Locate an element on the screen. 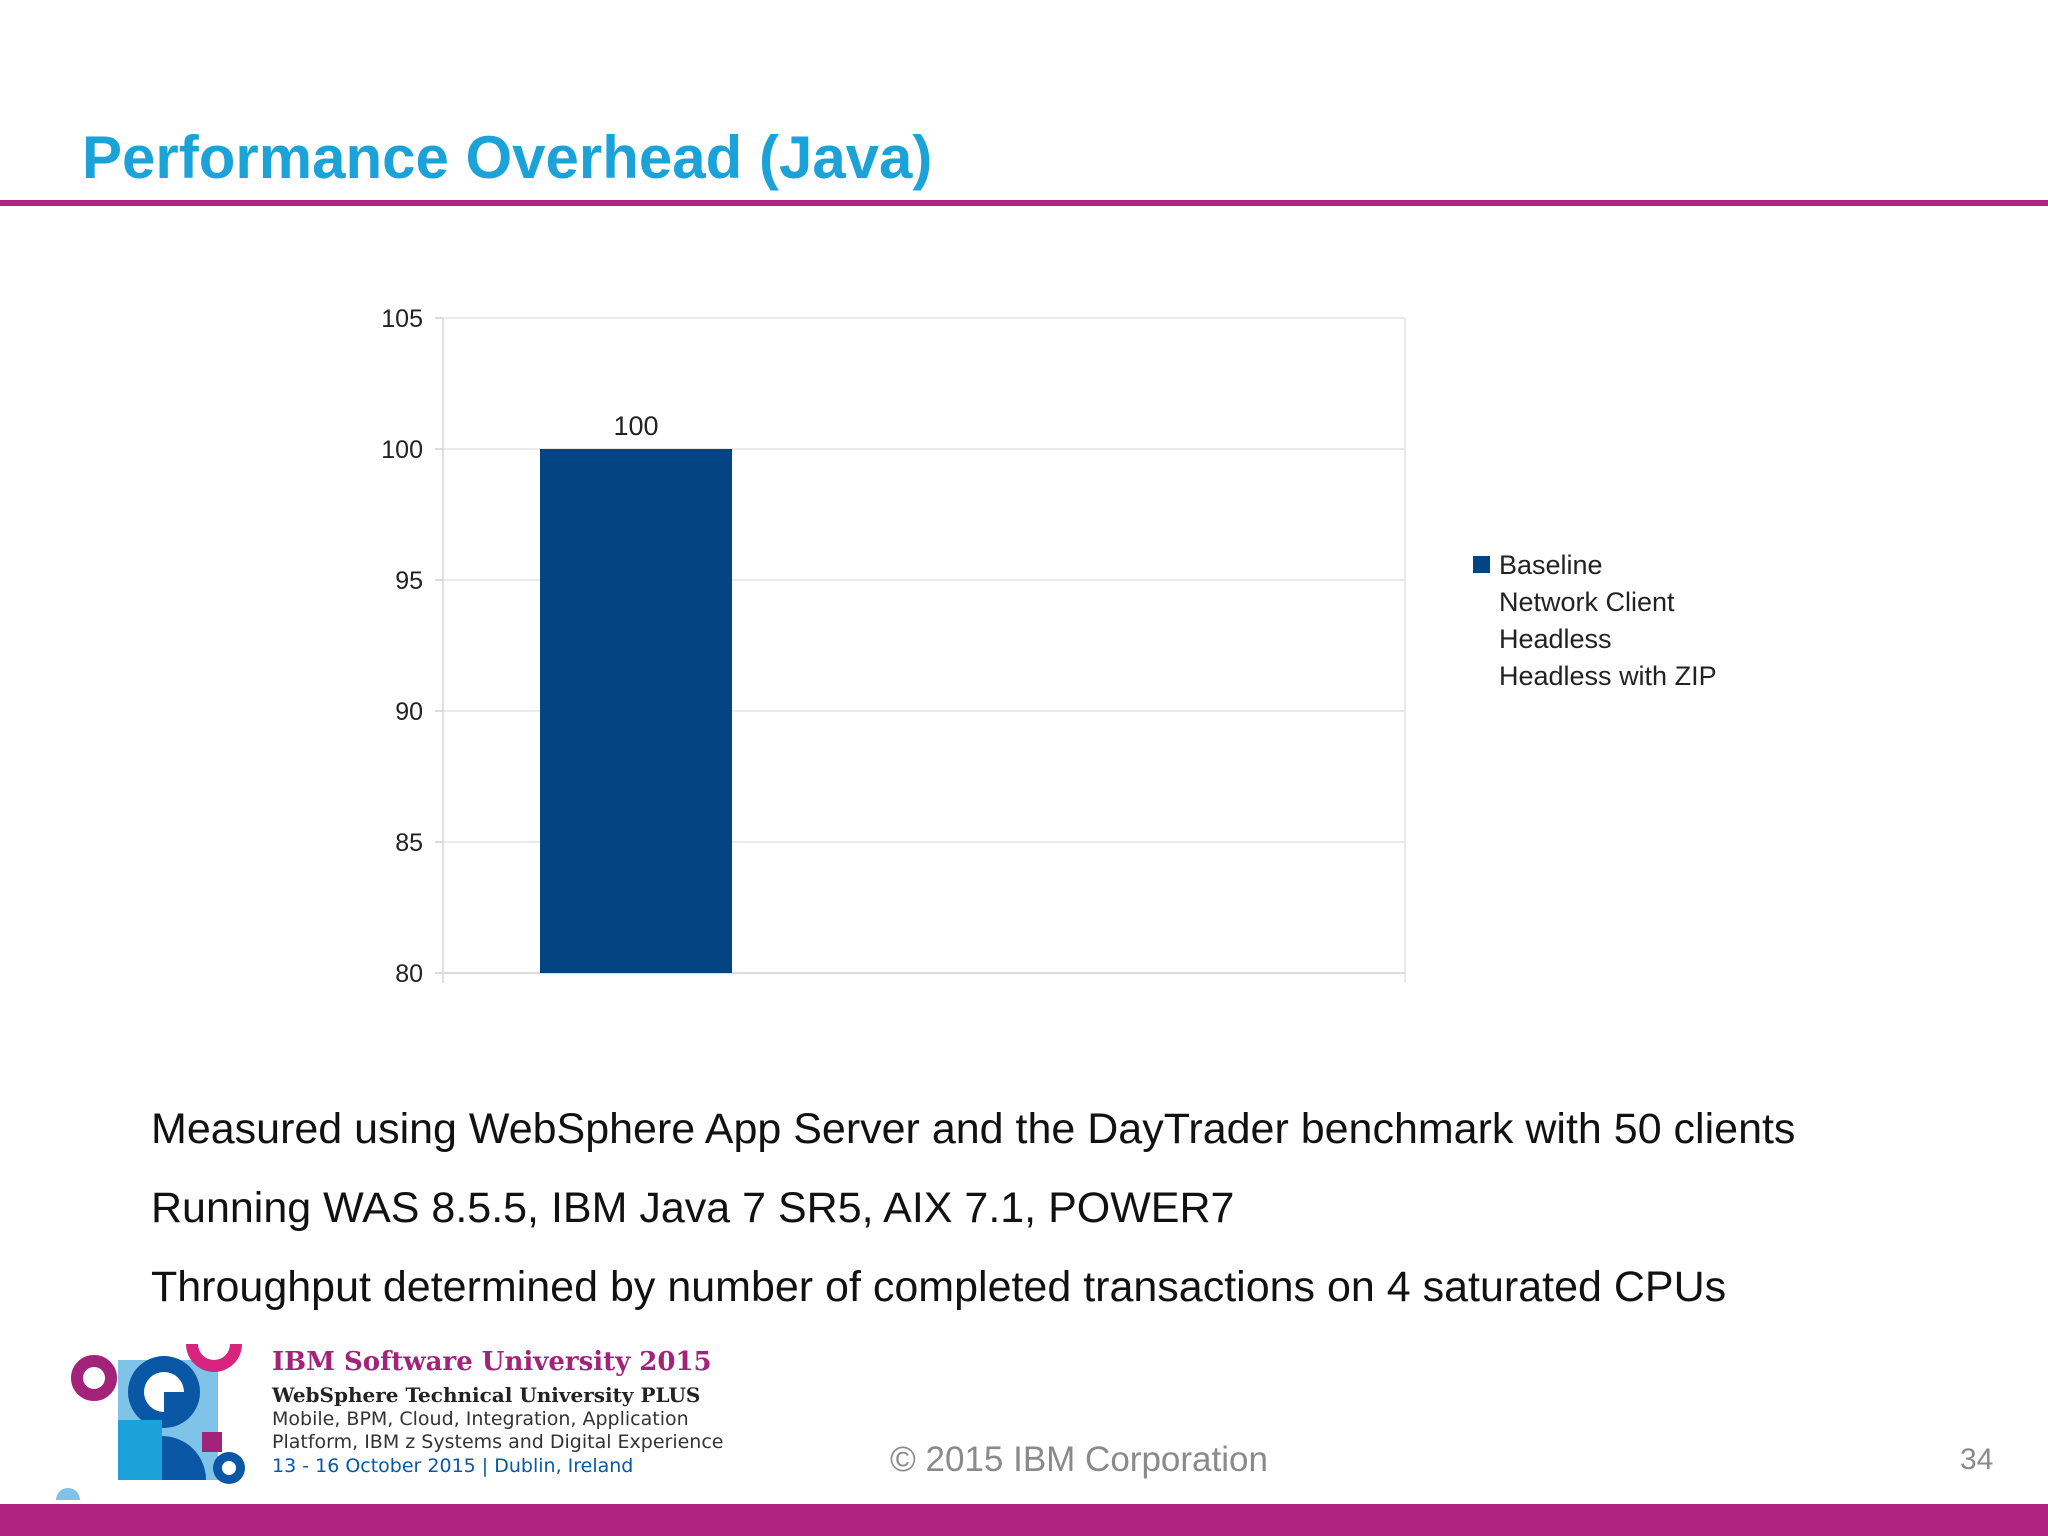 The image size is (2048, 1536). event-title: IBM Software University 2015 is located at coordinates (492, 1362).